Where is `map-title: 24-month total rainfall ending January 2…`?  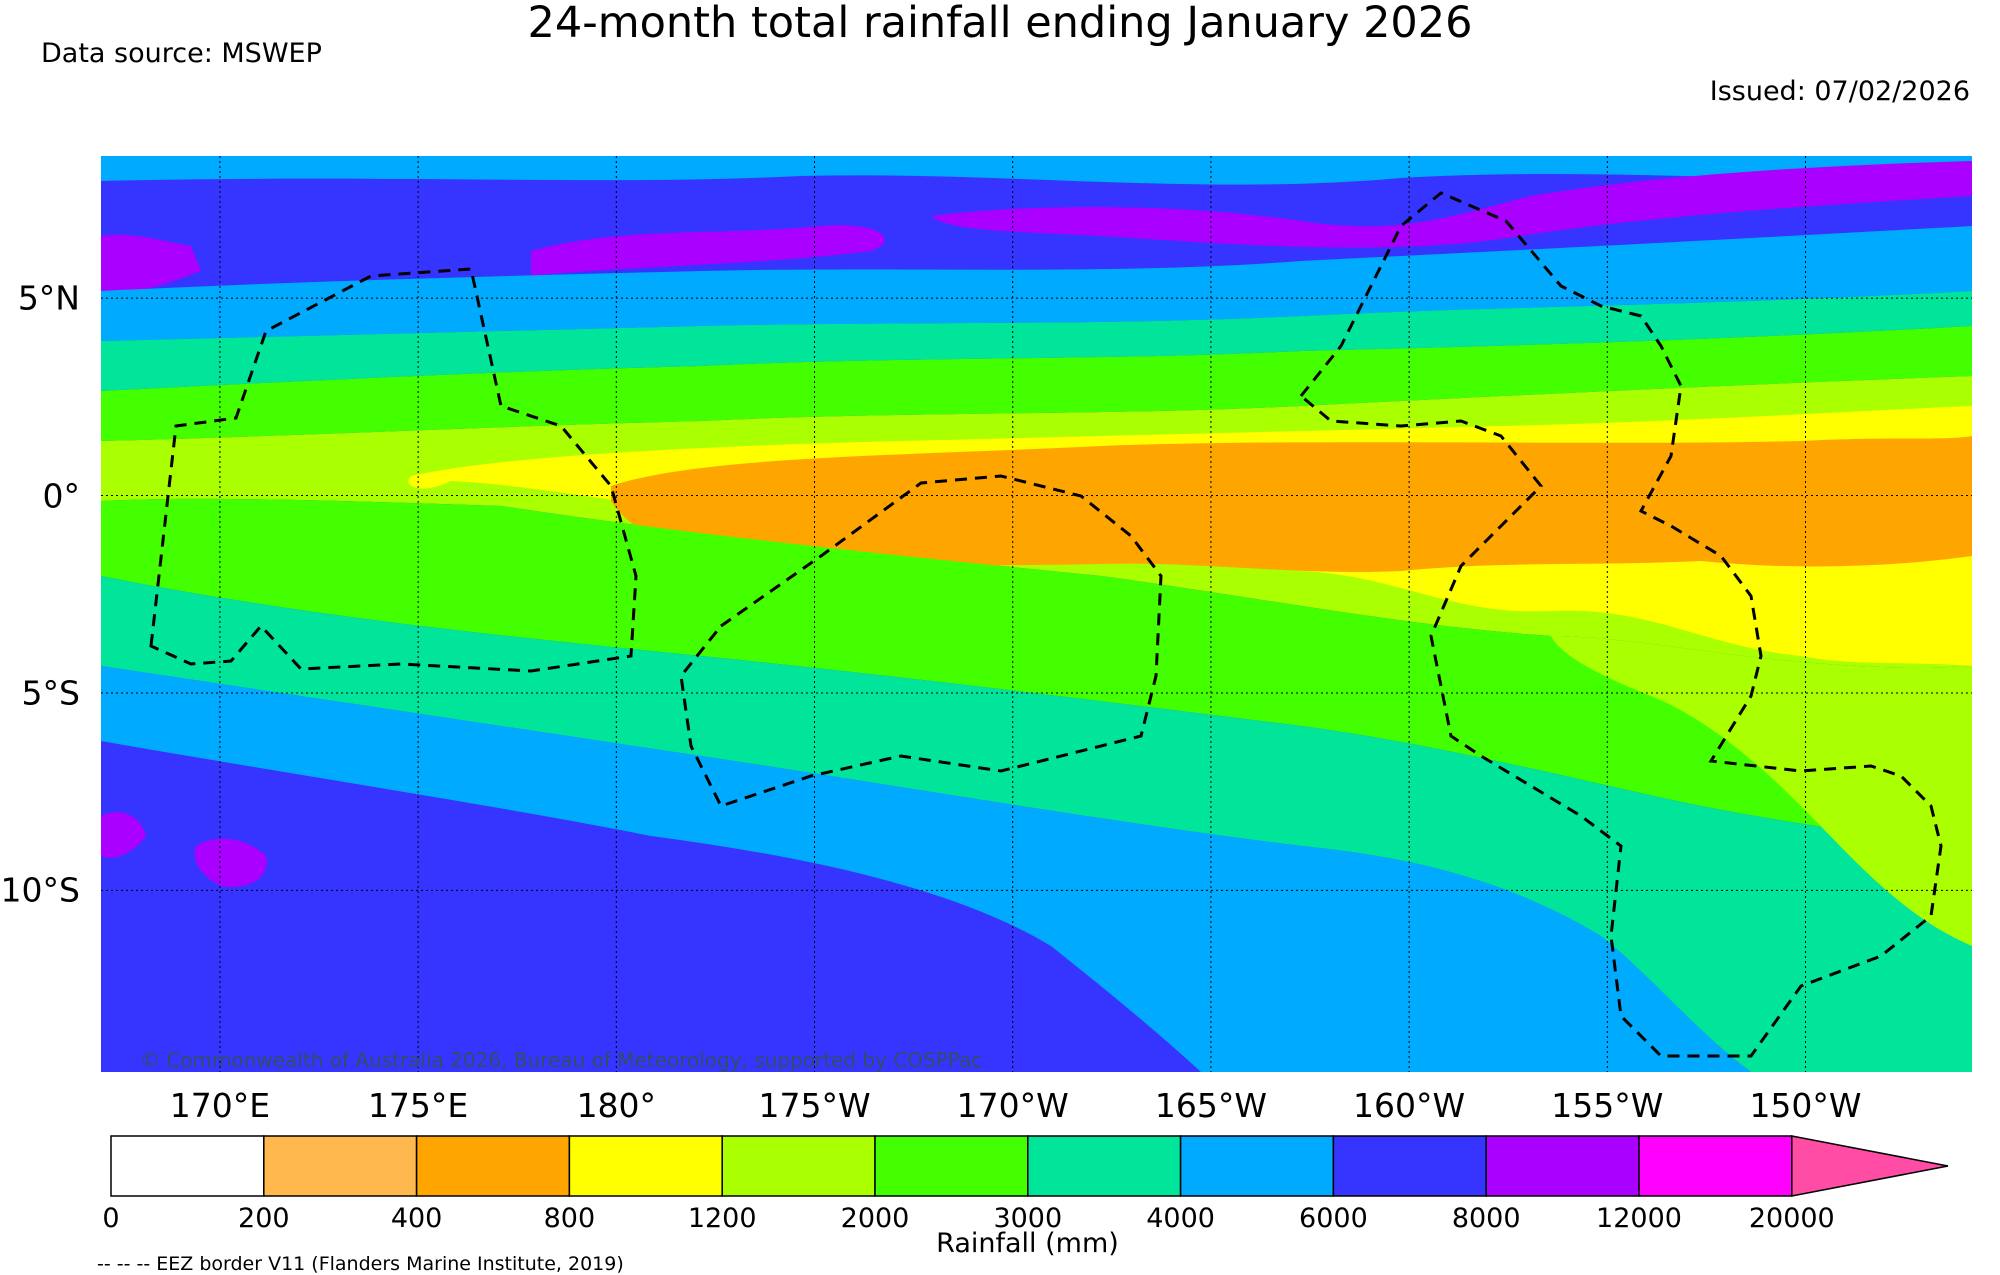 map-title: 24-month total rainfall ending January 2… is located at coordinates (1000, 24).